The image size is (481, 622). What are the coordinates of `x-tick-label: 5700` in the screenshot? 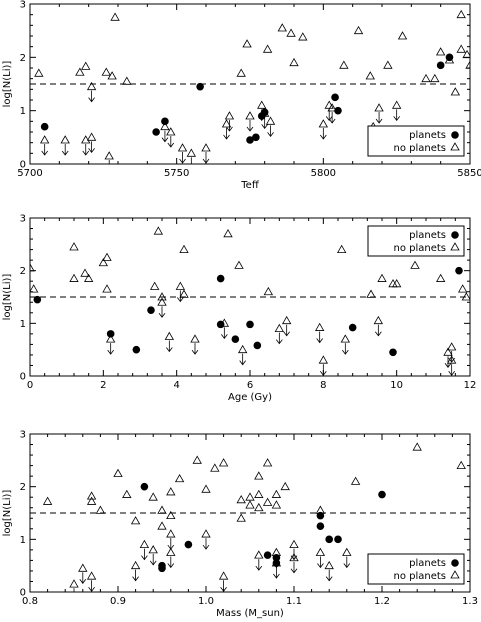 It's located at (29, 173).